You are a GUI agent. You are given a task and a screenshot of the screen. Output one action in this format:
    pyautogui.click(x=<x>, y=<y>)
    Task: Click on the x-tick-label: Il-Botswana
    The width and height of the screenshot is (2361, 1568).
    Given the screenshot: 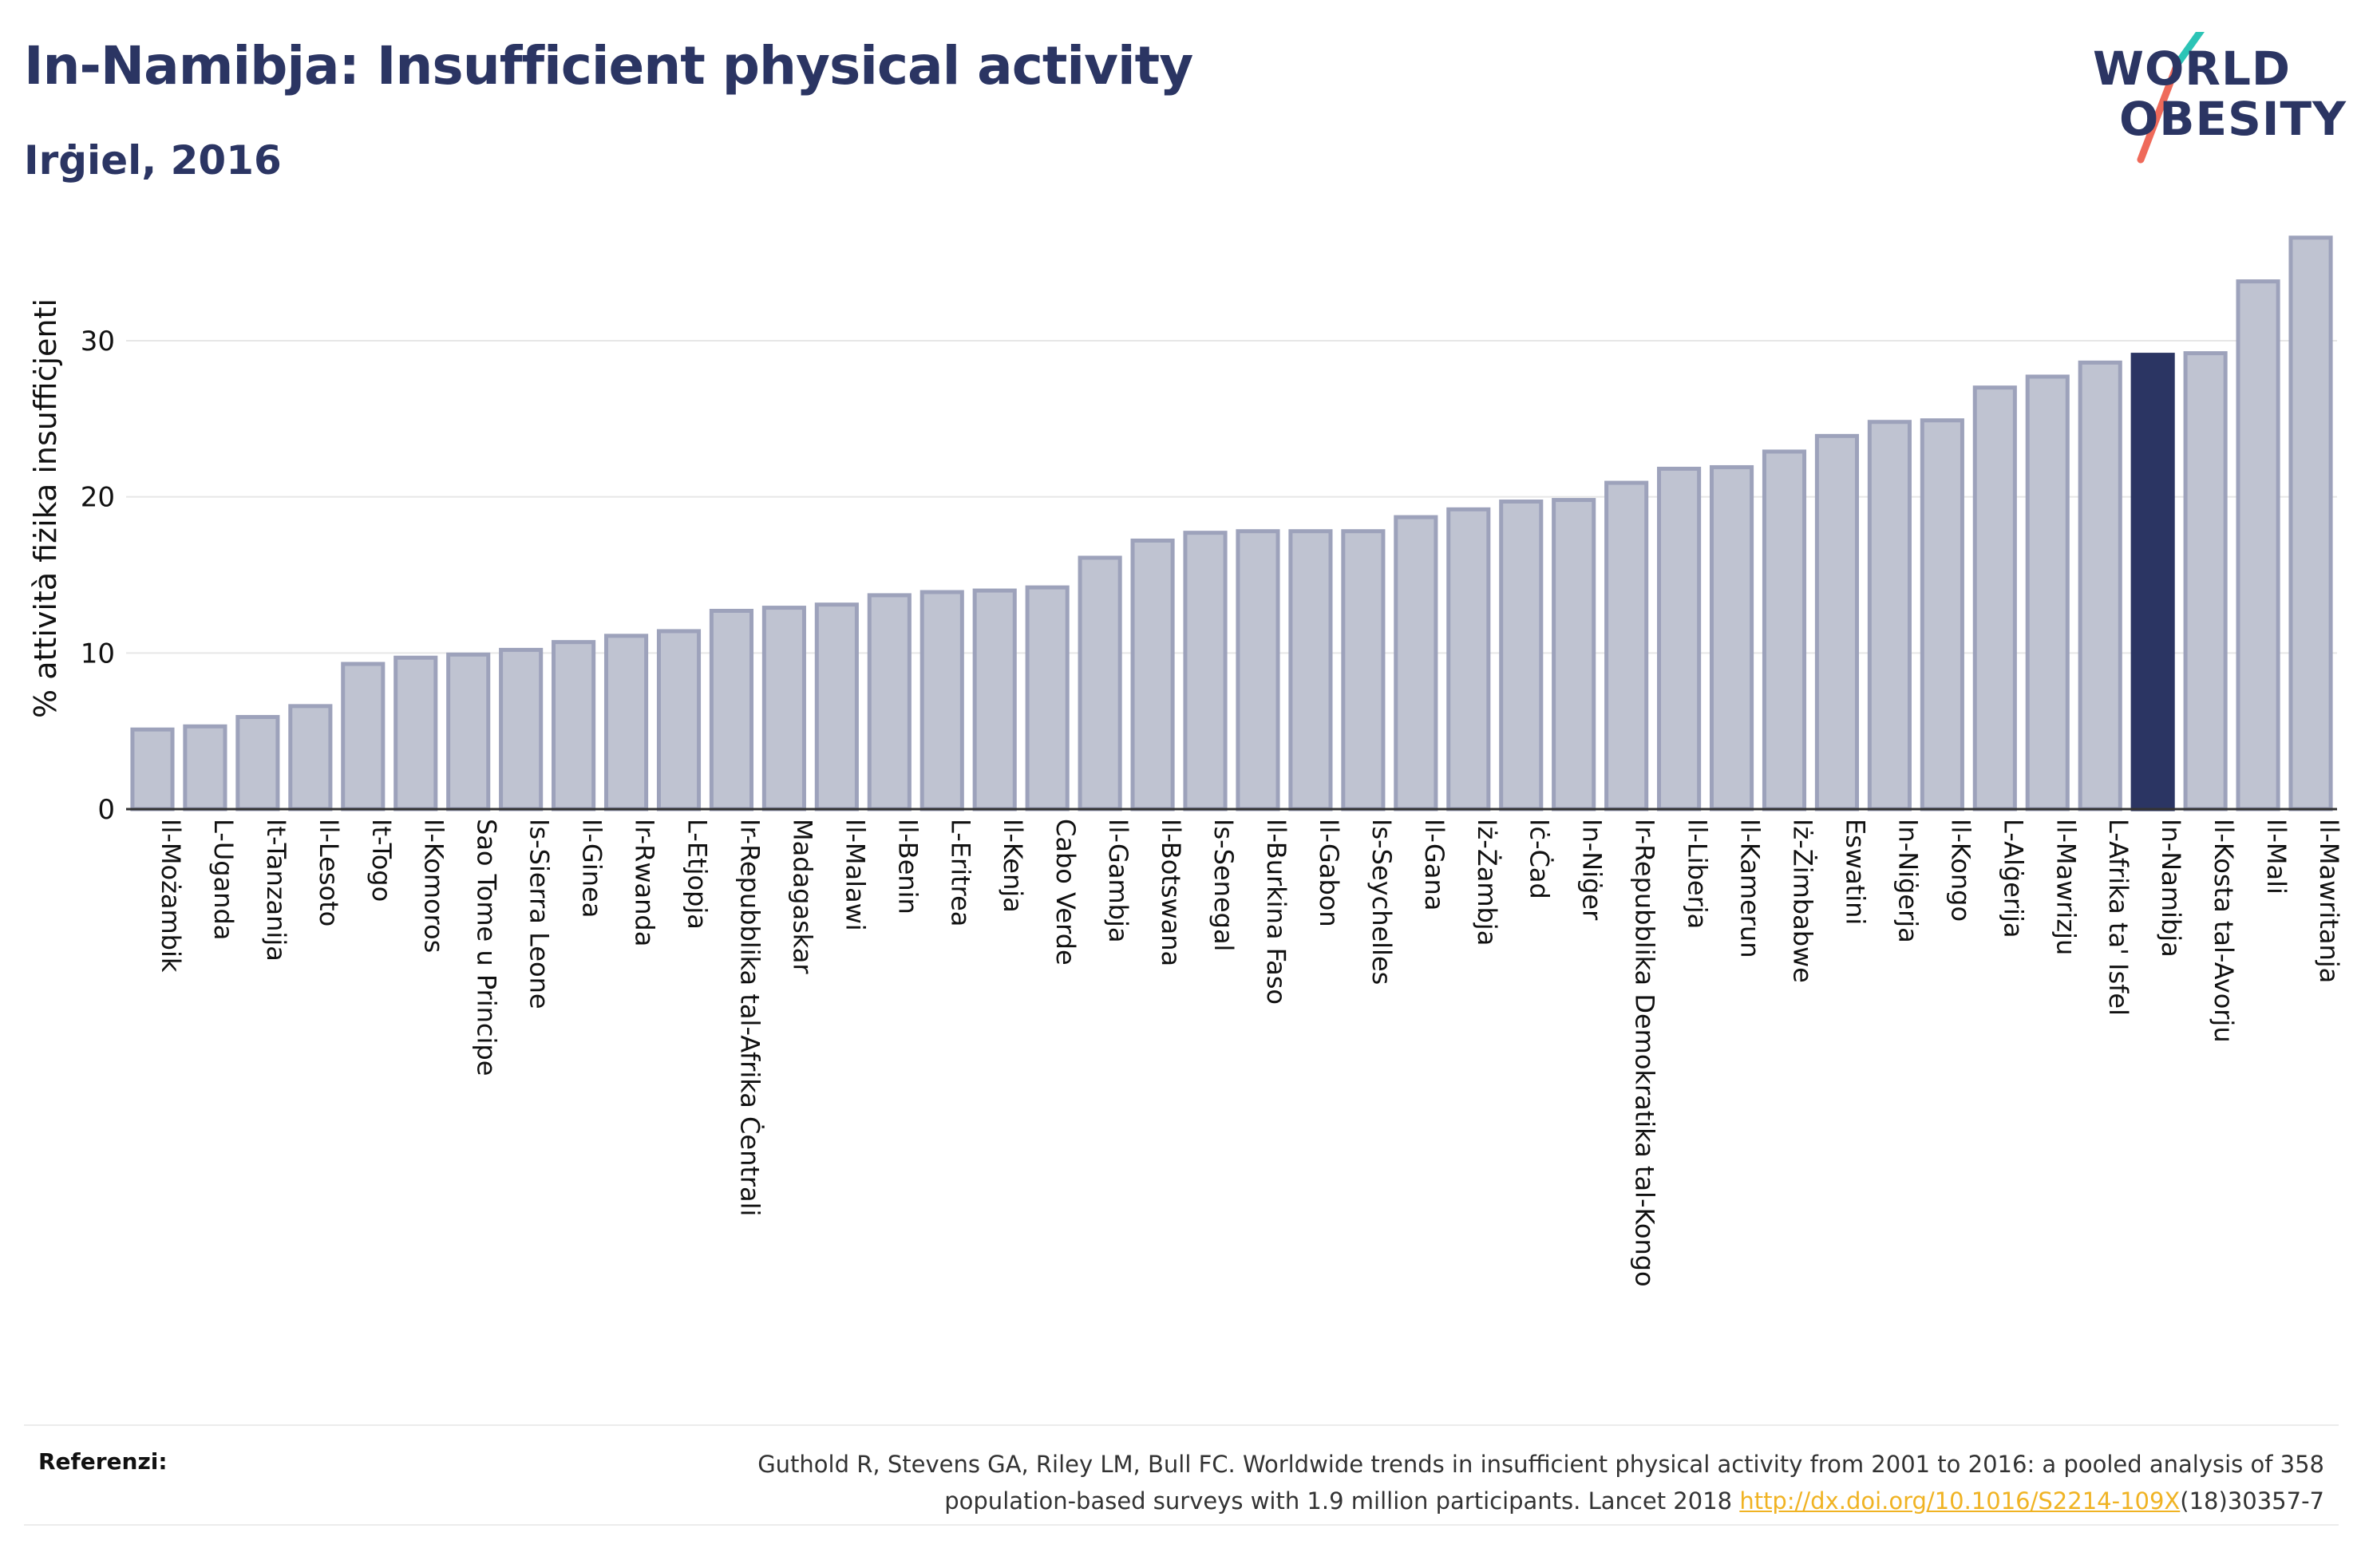 What is the action you would take?
    pyautogui.click(x=1171, y=892)
    